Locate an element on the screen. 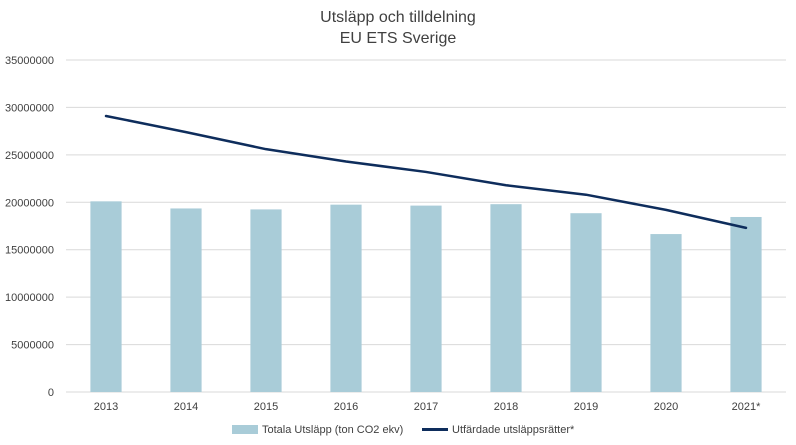  x-tick-label: 2016 is located at coordinates (346, 407).